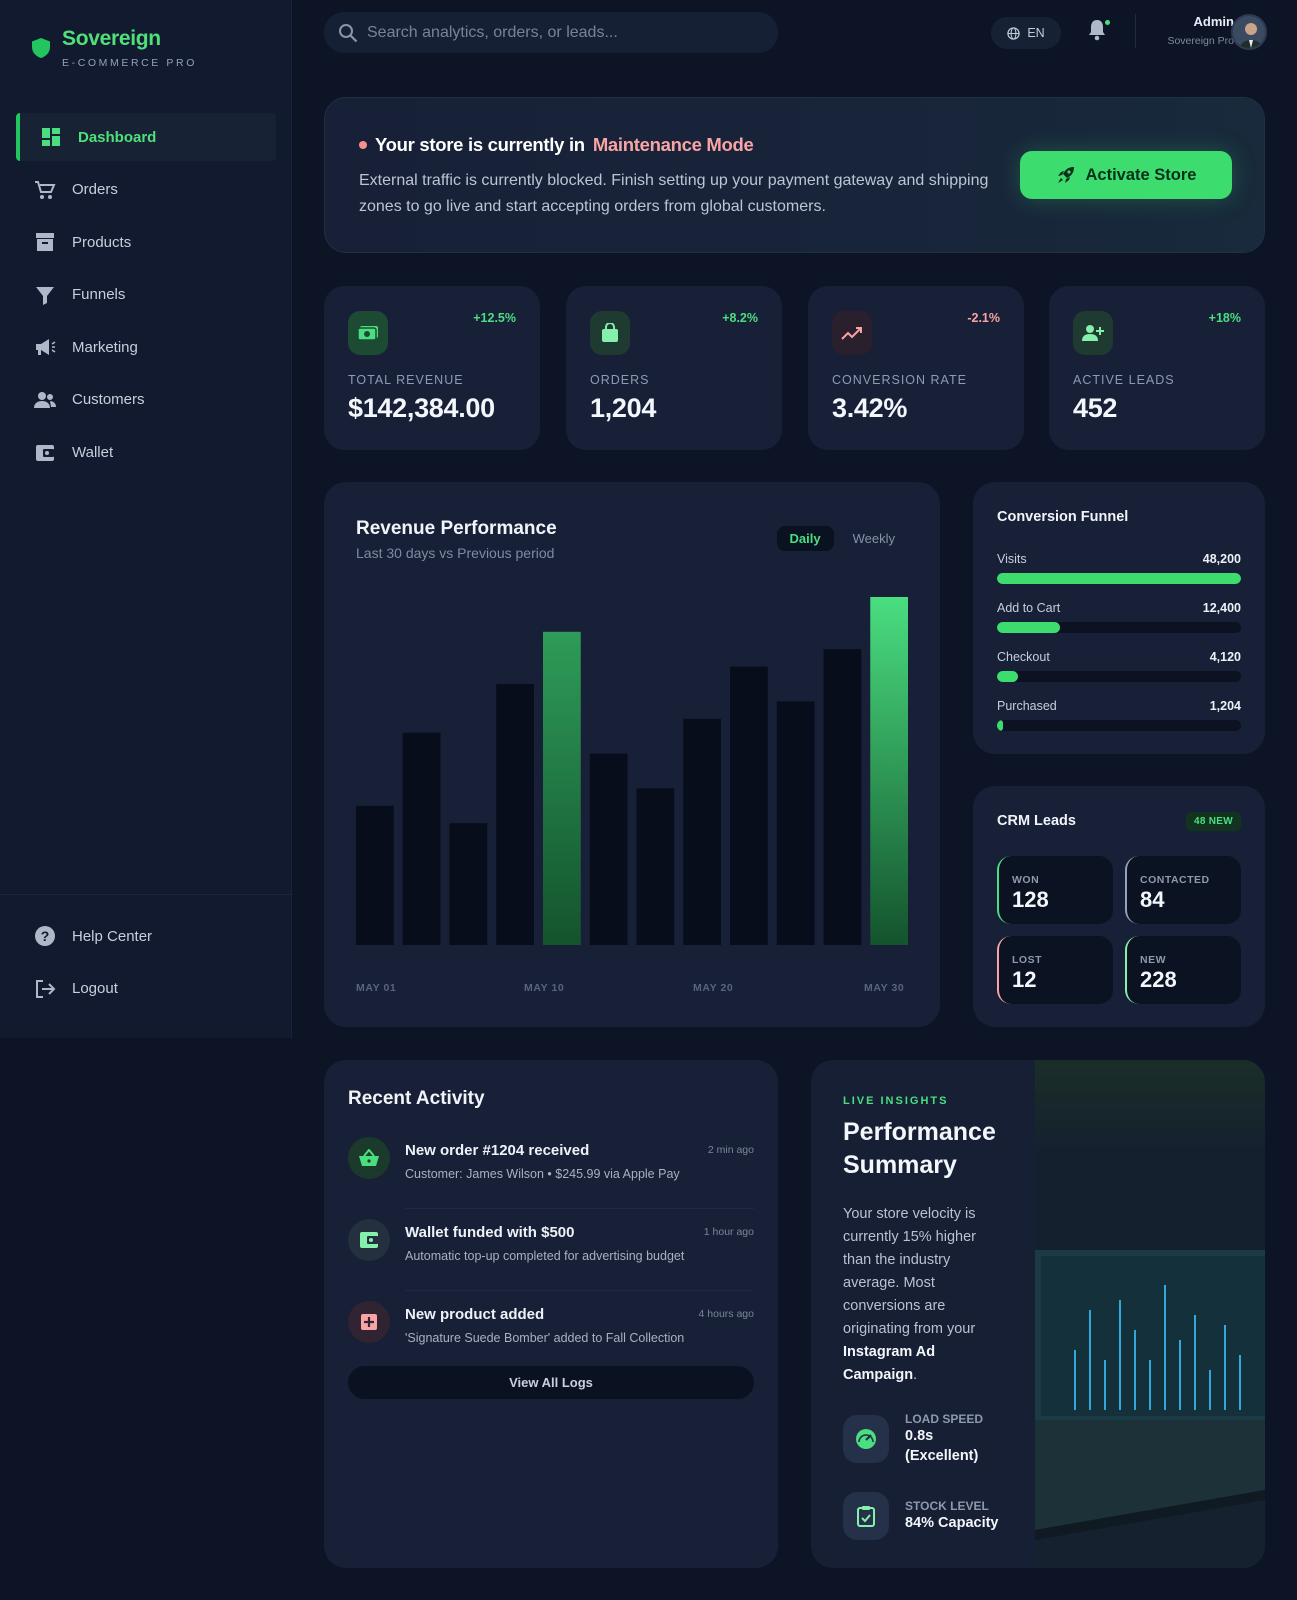 This screenshot has height=1600, width=1297. What do you see at coordinates (1153, 960) in the screenshot?
I see `crm-label: NEW` at bounding box center [1153, 960].